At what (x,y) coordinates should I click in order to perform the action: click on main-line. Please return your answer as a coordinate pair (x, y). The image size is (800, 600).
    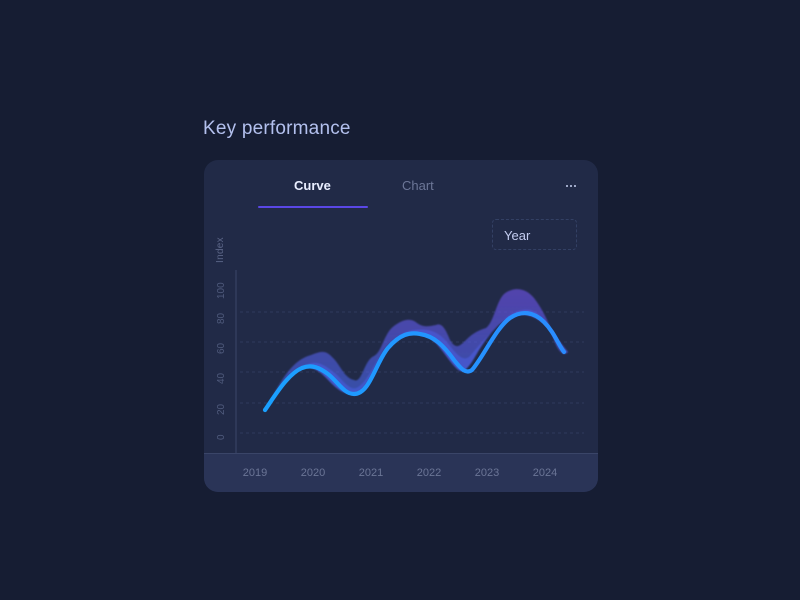
    Looking at the image, I should click on (414, 362).